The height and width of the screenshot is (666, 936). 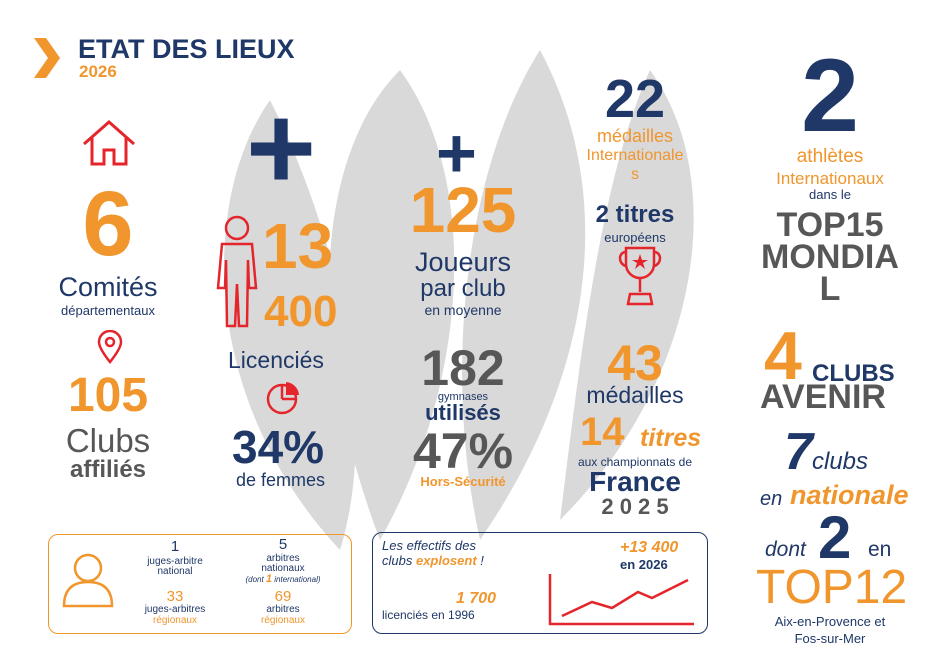 What do you see at coordinates (283, 544) in the screenshot?
I see `arb-national-count: 5` at bounding box center [283, 544].